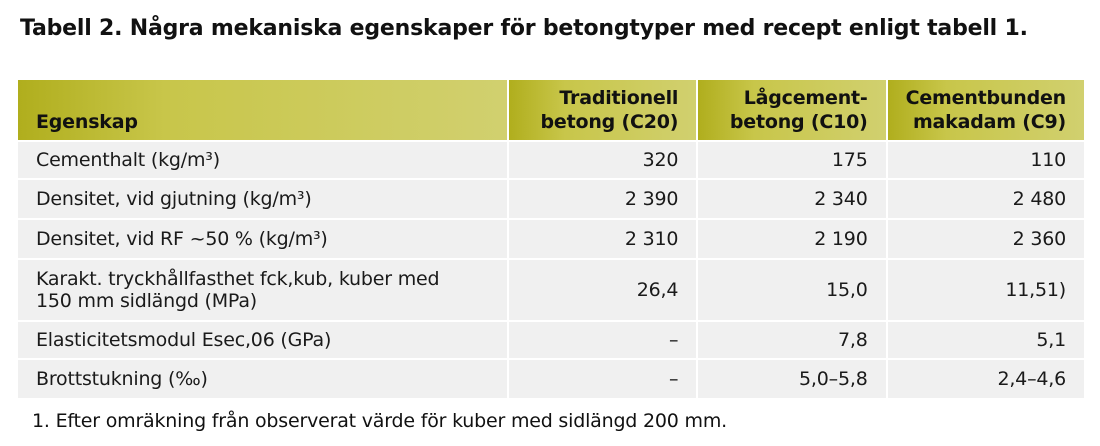 The width and height of the screenshot is (1100, 446). What do you see at coordinates (984, 380) in the screenshot?
I see `cell-c9: 2,4–4,6` at bounding box center [984, 380].